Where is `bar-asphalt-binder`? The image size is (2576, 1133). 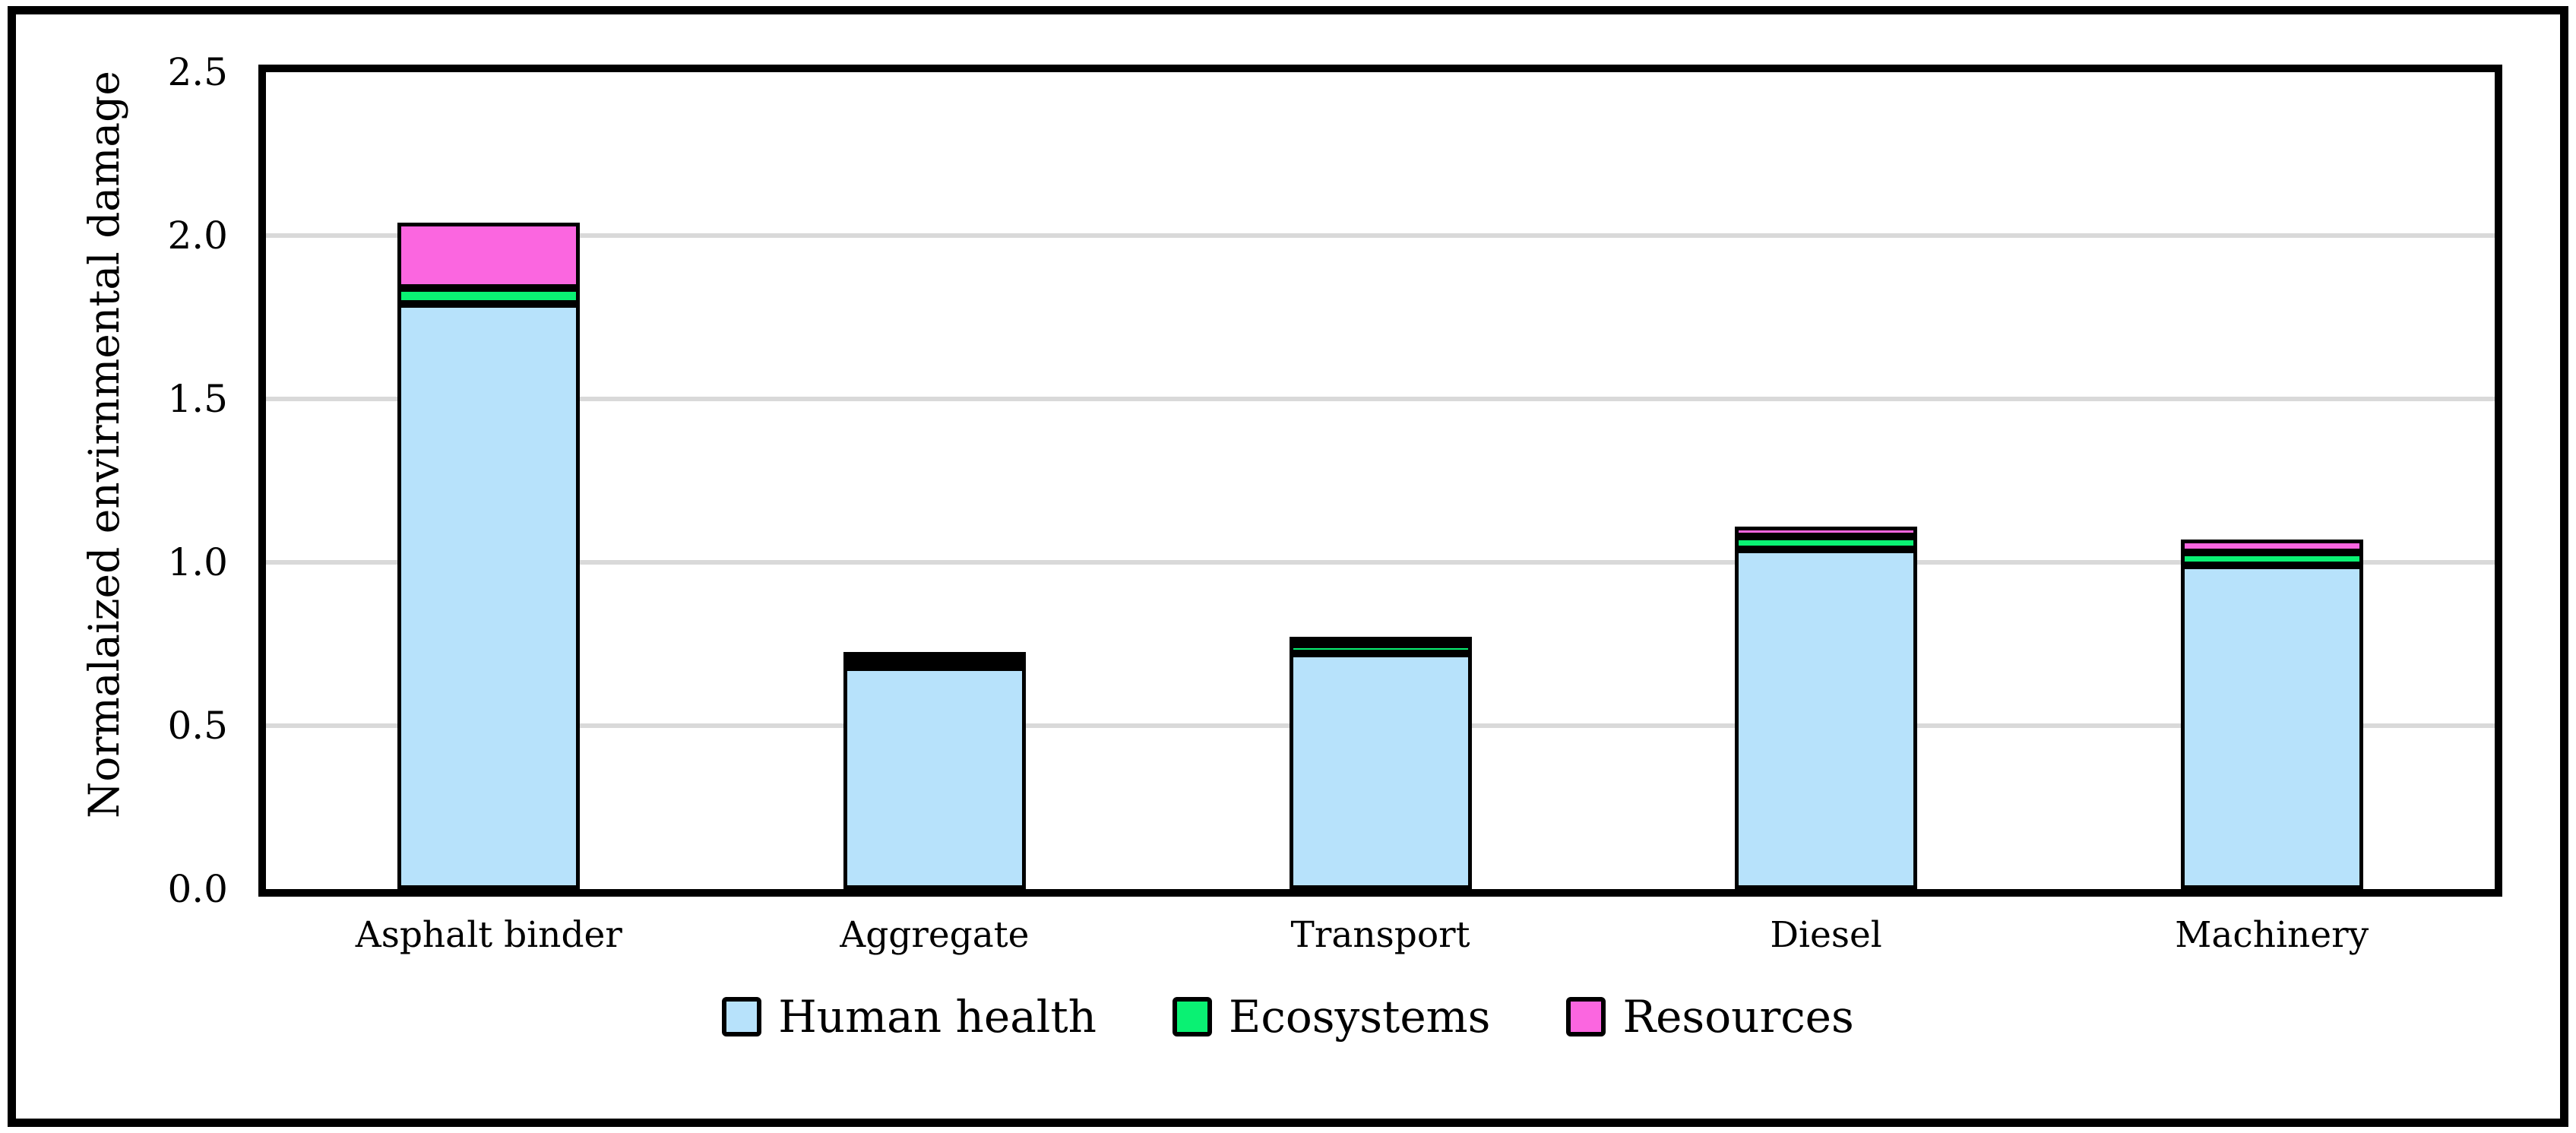
bar-asphalt-binder is located at coordinates (489, 555).